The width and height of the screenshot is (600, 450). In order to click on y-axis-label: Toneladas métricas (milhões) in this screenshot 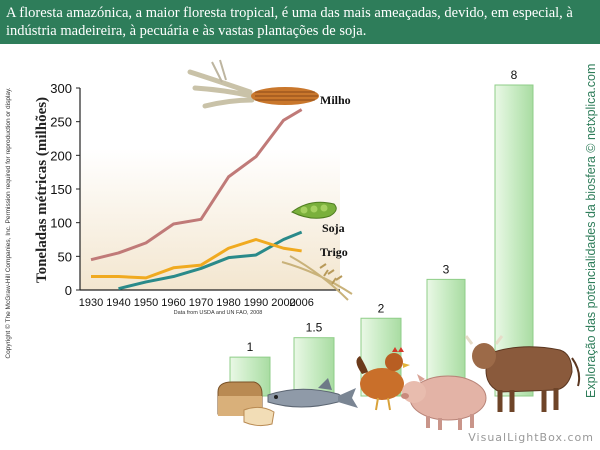, I will do `click(42, 190)`.